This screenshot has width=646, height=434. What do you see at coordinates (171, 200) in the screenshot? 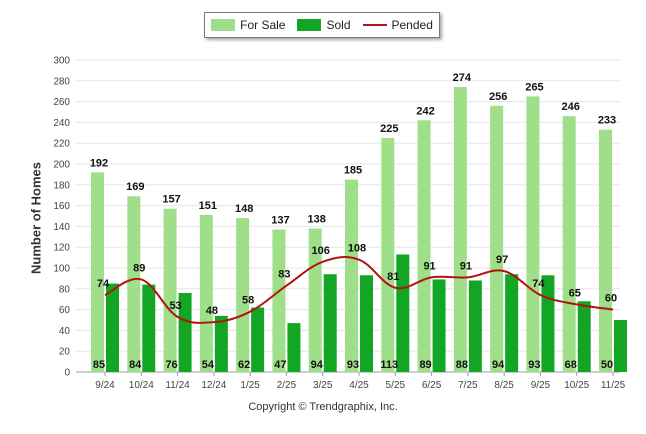
I see `for-sale-value-label: 157` at bounding box center [171, 200].